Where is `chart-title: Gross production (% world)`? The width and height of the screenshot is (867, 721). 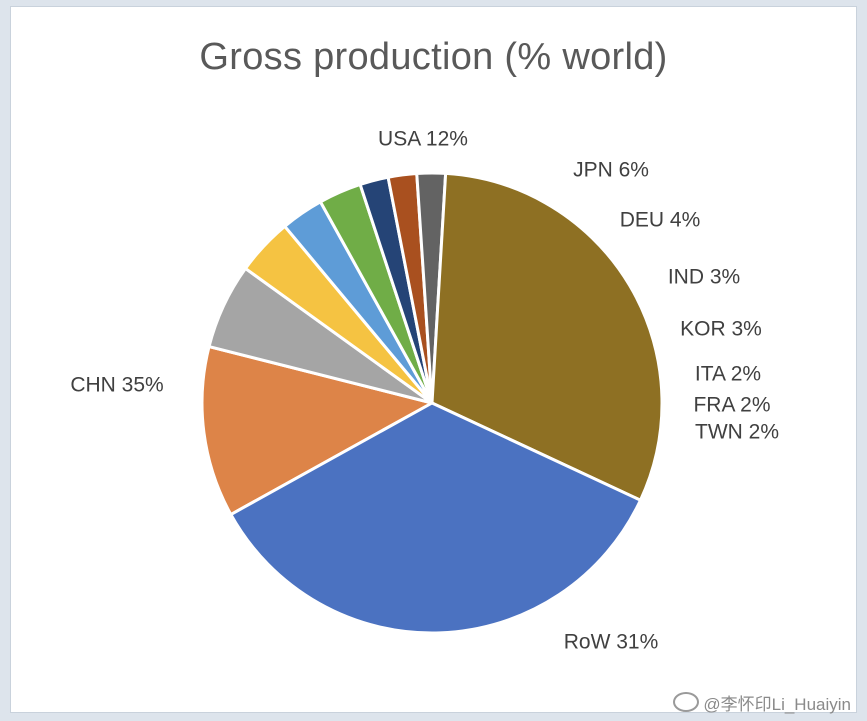 chart-title: Gross production (% world) is located at coordinates (433, 57).